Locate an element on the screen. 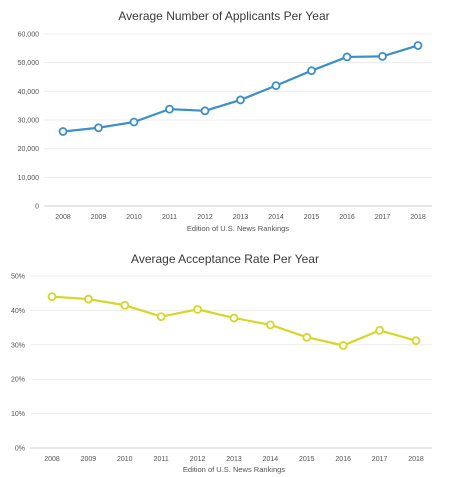  acceptance-y-tick-label: 10% is located at coordinates (18, 414).